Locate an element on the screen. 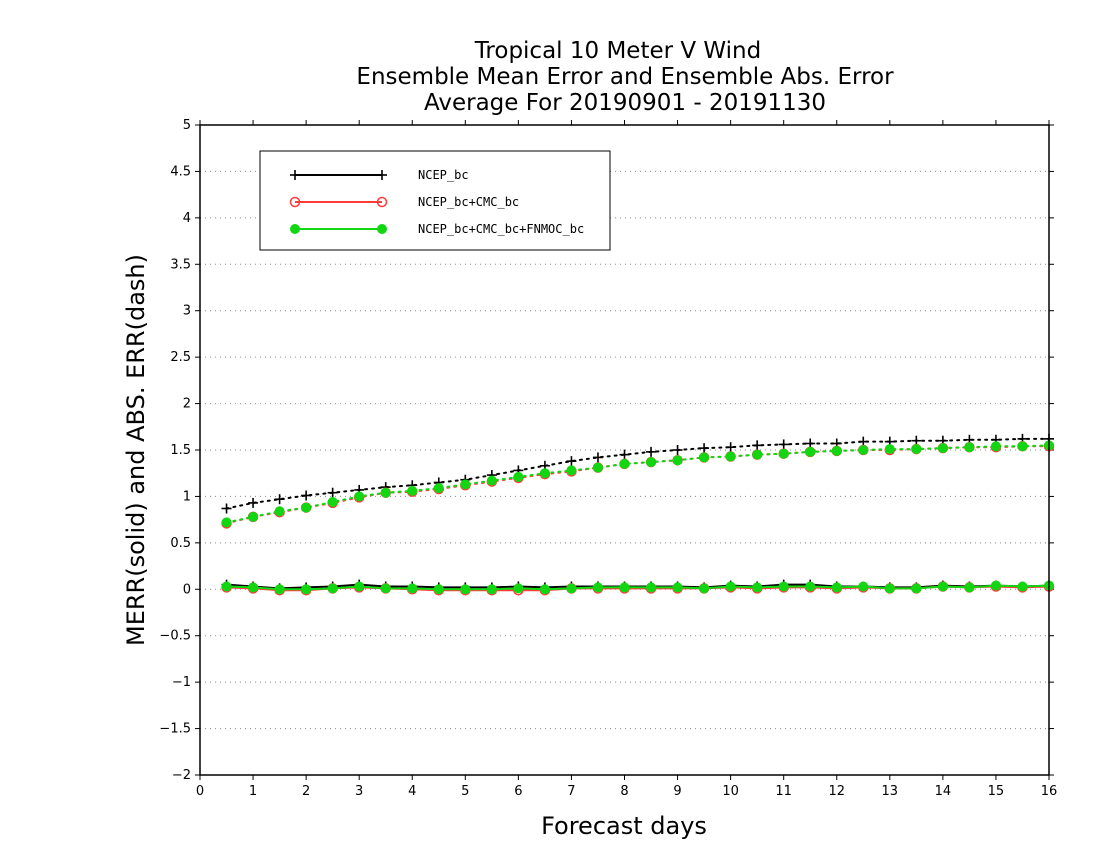  y-tick-label: 3.5 is located at coordinates (180, 264).